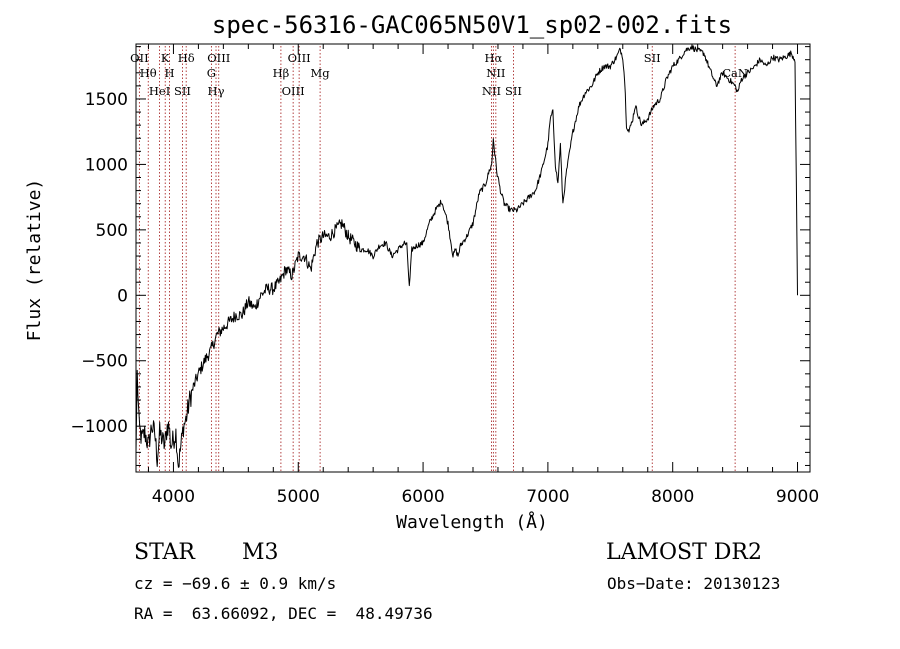  I want to click on observation-date: Obs−Date: 20130123, so click(694, 583).